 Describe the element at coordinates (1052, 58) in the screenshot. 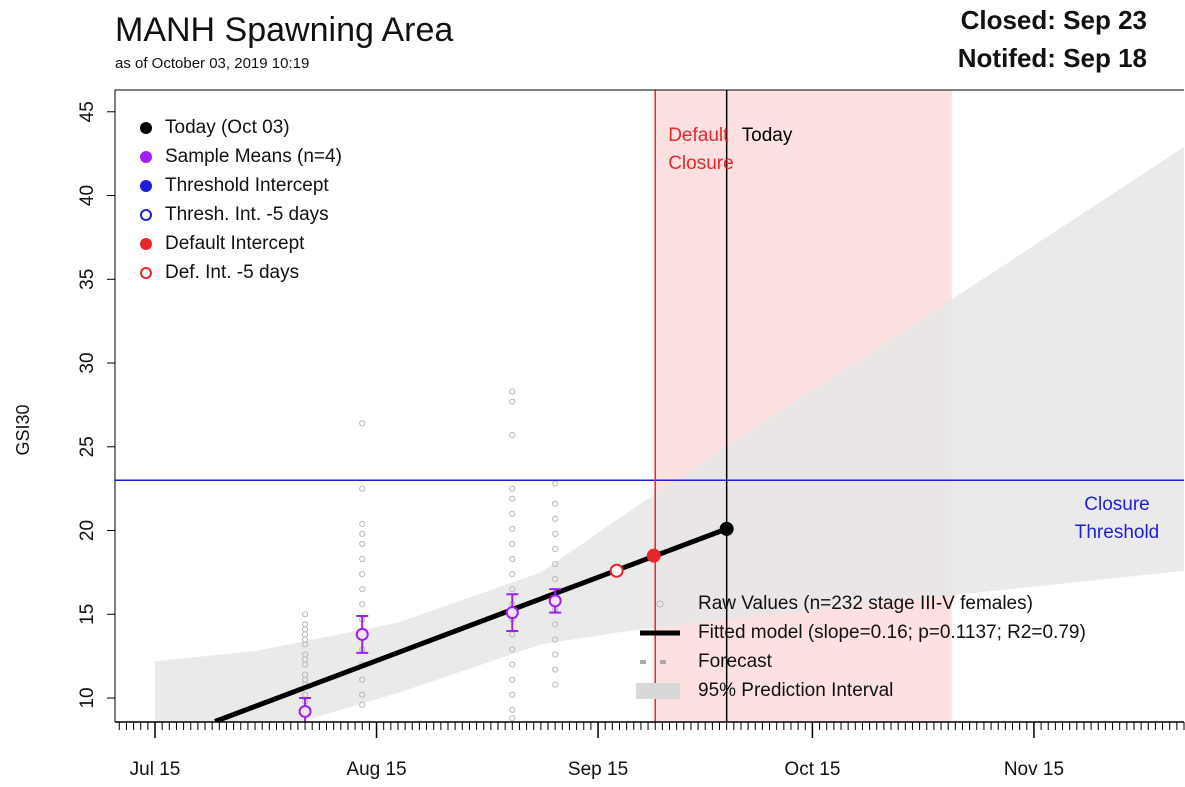

I see `status-notified: Notifed: Sep 18` at that location.